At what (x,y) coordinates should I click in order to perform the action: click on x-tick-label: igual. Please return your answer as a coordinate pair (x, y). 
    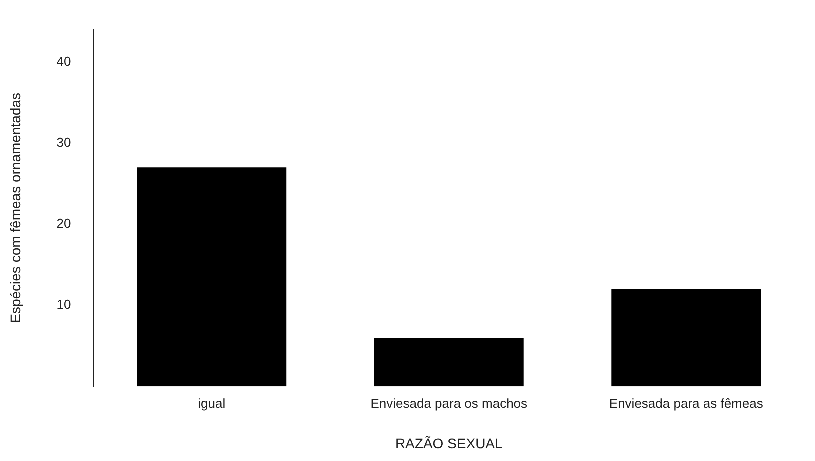
    Looking at the image, I should click on (212, 403).